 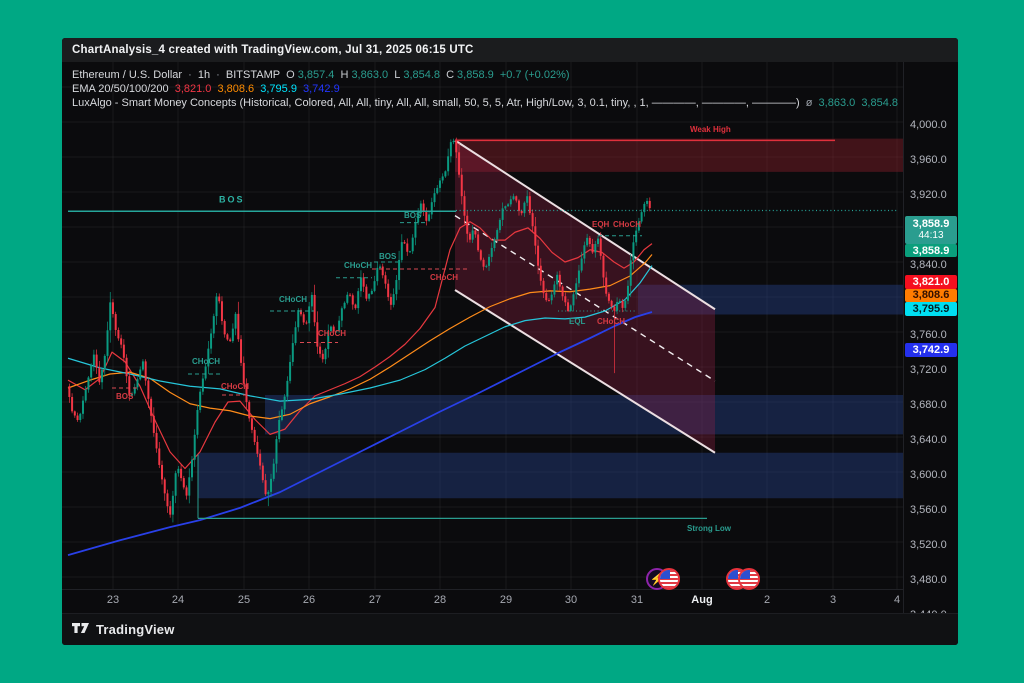 What do you see at coordinates (571, 600) in the screenshot?
I see `time-tick-30: 30` at bounding box center [571, 600].